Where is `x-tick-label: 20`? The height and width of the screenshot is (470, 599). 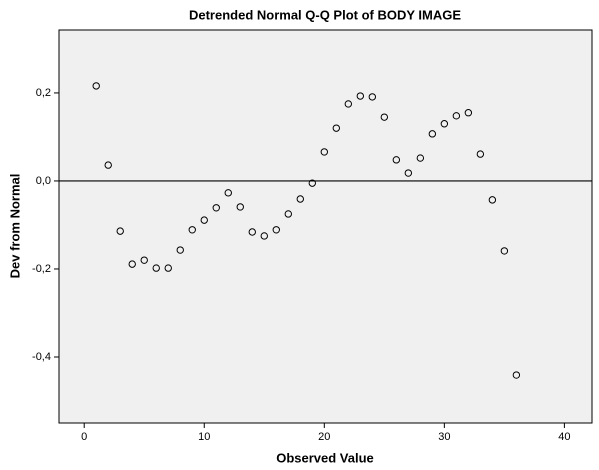
x-tick-label: 20 is located at coordinates (324, 437).